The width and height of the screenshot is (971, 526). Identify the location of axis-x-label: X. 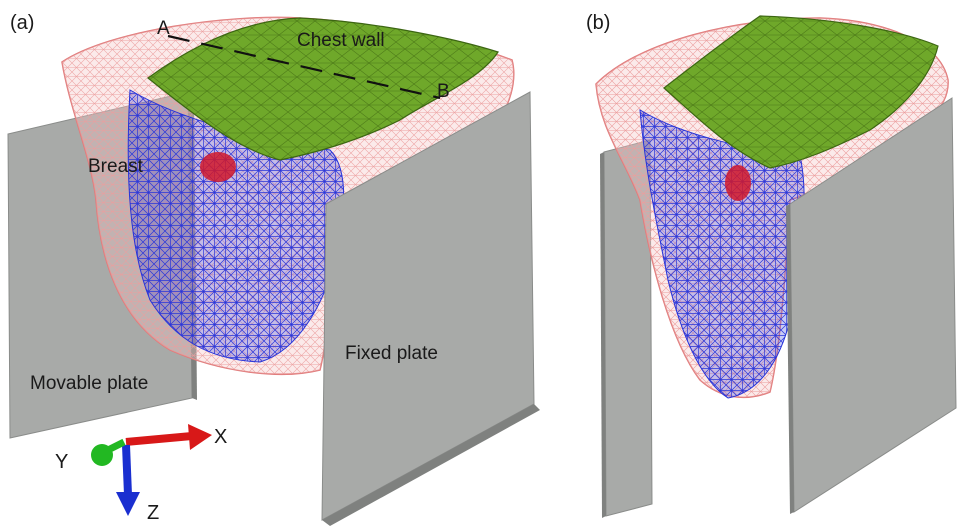
(221, 437).